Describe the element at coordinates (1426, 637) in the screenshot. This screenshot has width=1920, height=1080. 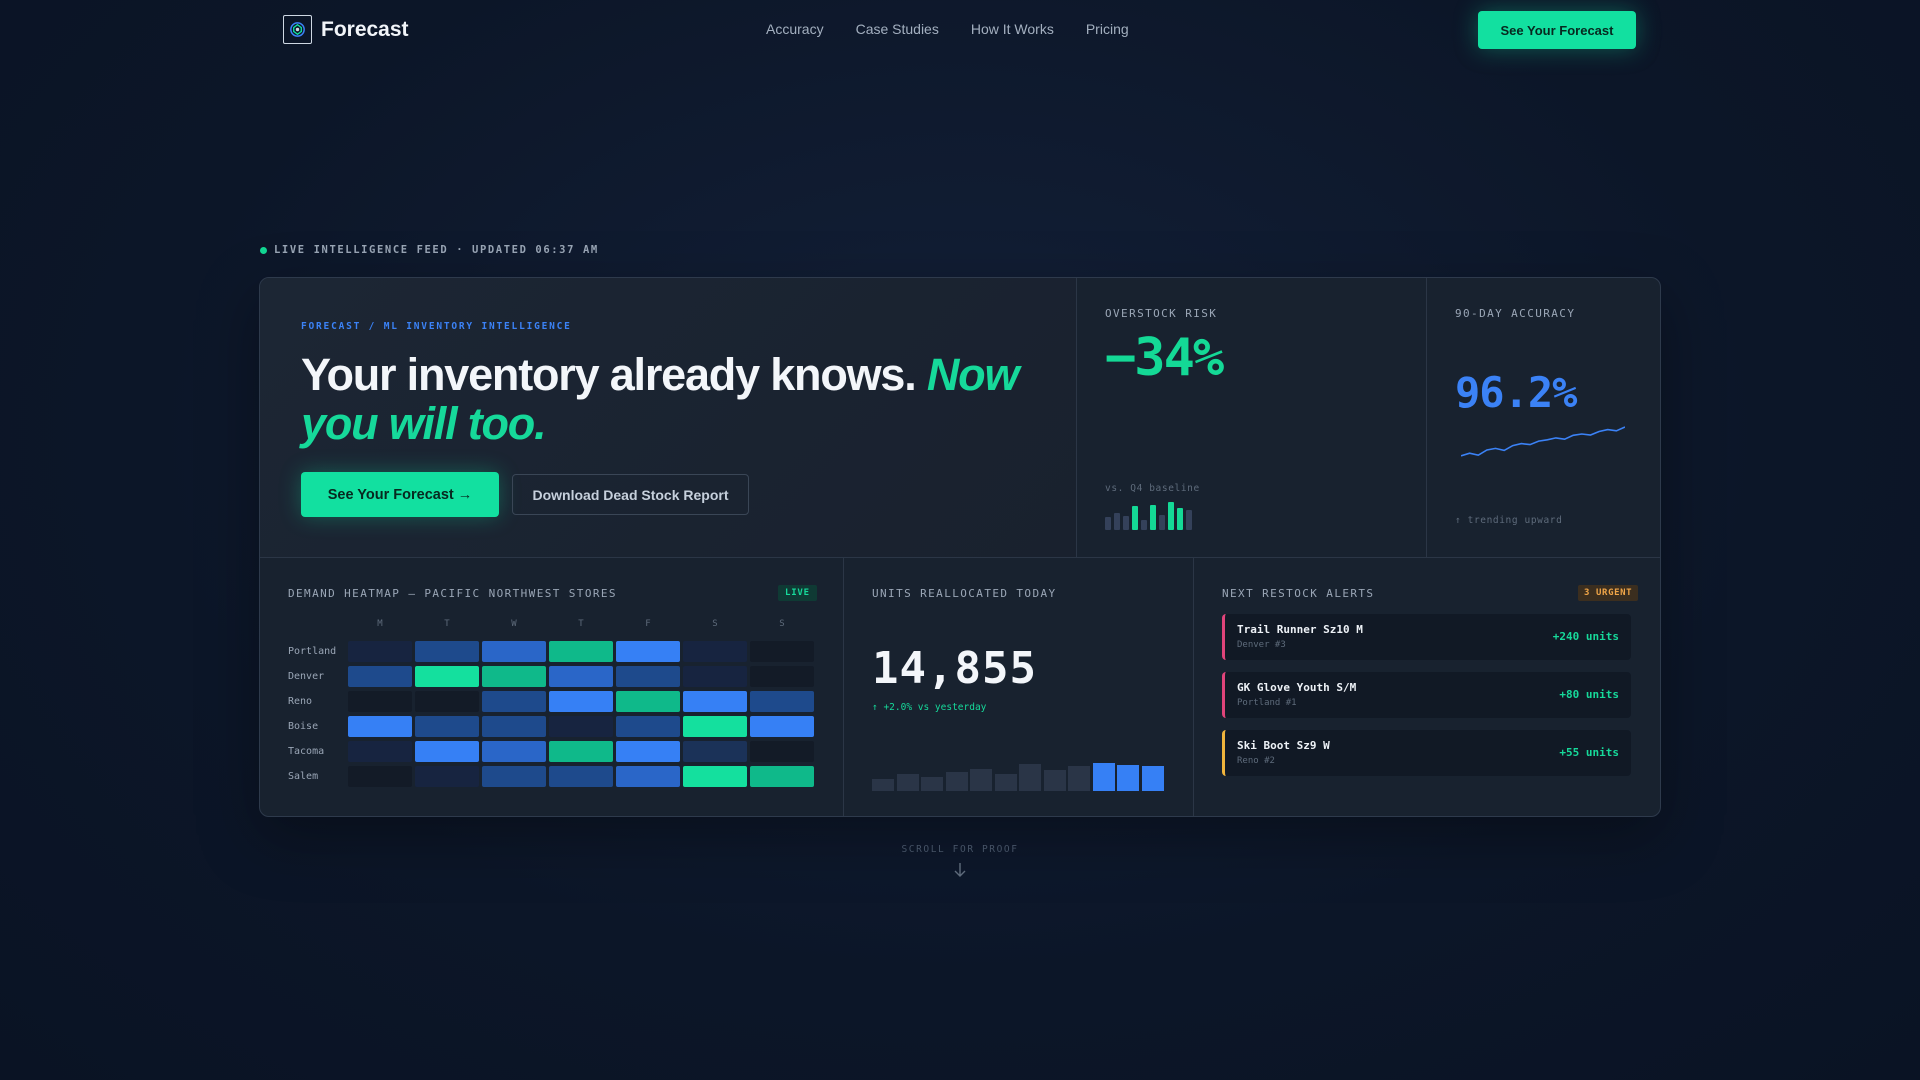
I see `alert-item: Trail Runner Sz10 M Denver #3 +240 units` at that location.